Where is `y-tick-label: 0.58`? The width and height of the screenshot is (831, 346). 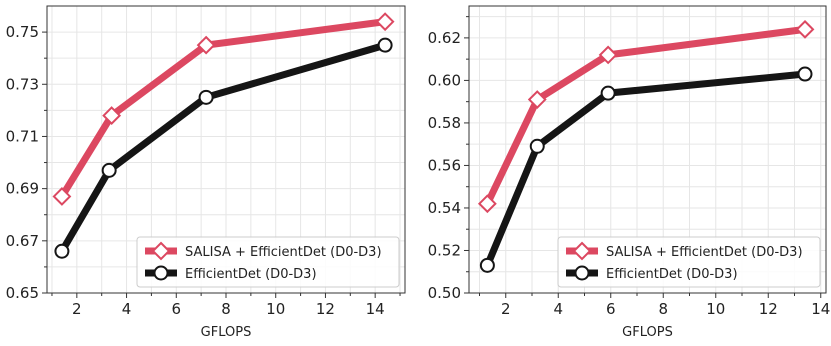
y-tick-label: 0.58 is located at coordinates (444, 123).